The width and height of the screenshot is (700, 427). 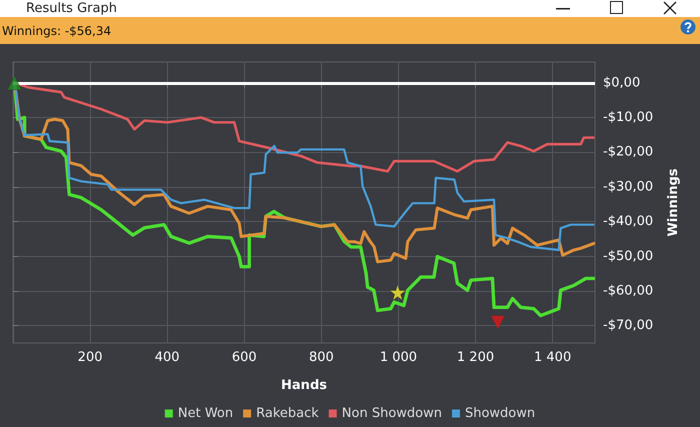 I want to click on legend-label: Net Won, so click(x=206, y=413).